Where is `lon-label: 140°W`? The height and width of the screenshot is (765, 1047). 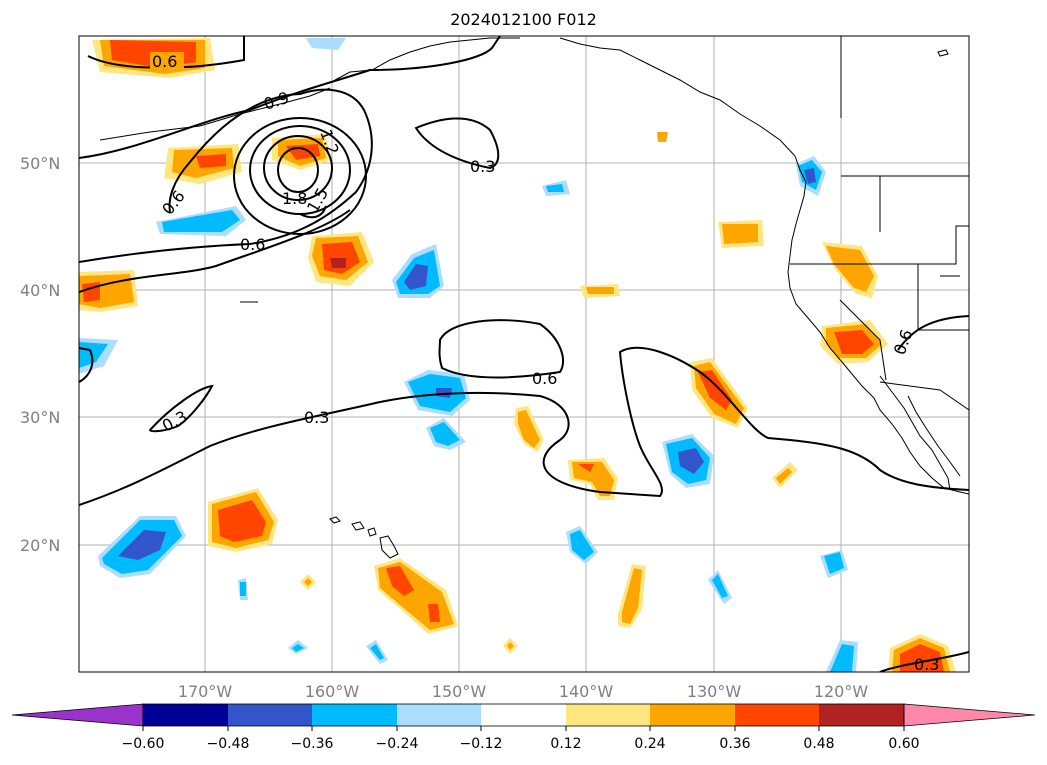 lon-label: 140°W is located at coordinates (586, 691).